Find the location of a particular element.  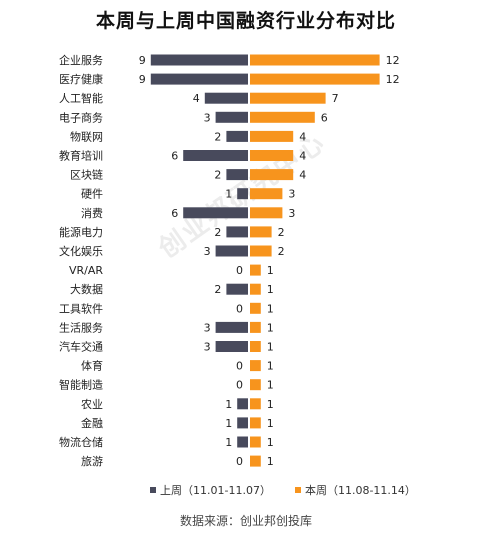

legend: 上周（11.01-11.07） 本周（11.08-11.14） is located at coordinates (283, 490).